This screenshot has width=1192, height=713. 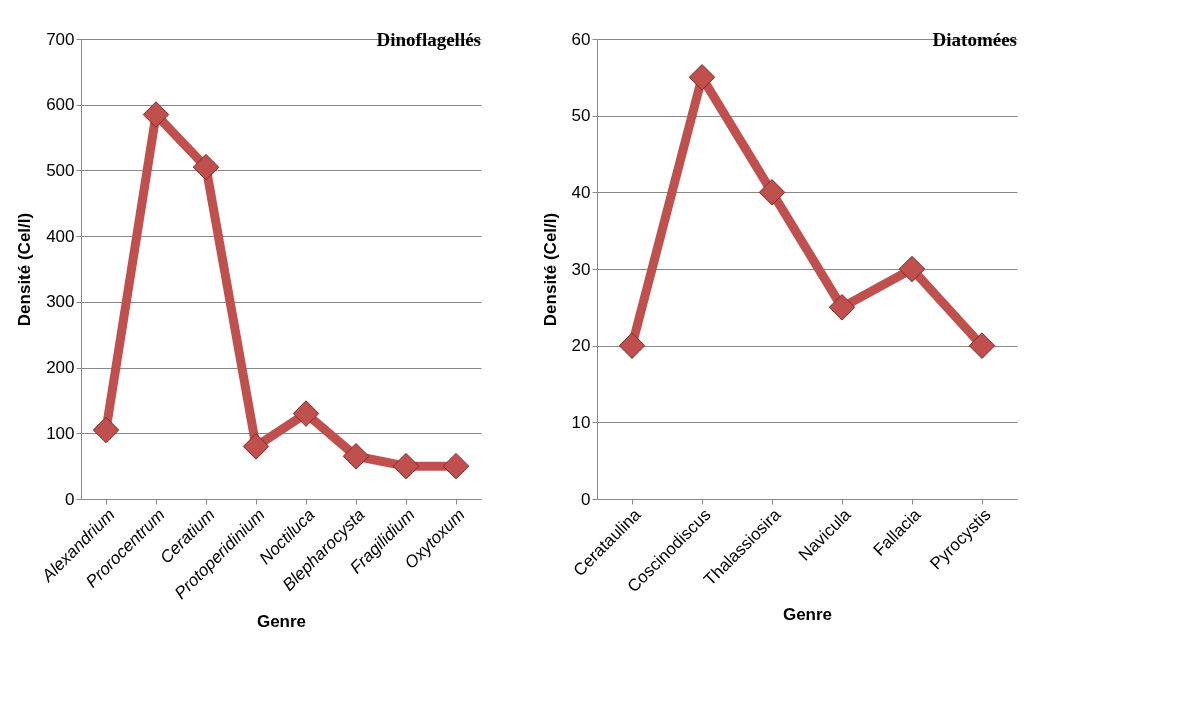 What do you see at coordinates (60, 302) in the screenshot?
I see `y-tick-label: 300` at bounding box center [60, 302].